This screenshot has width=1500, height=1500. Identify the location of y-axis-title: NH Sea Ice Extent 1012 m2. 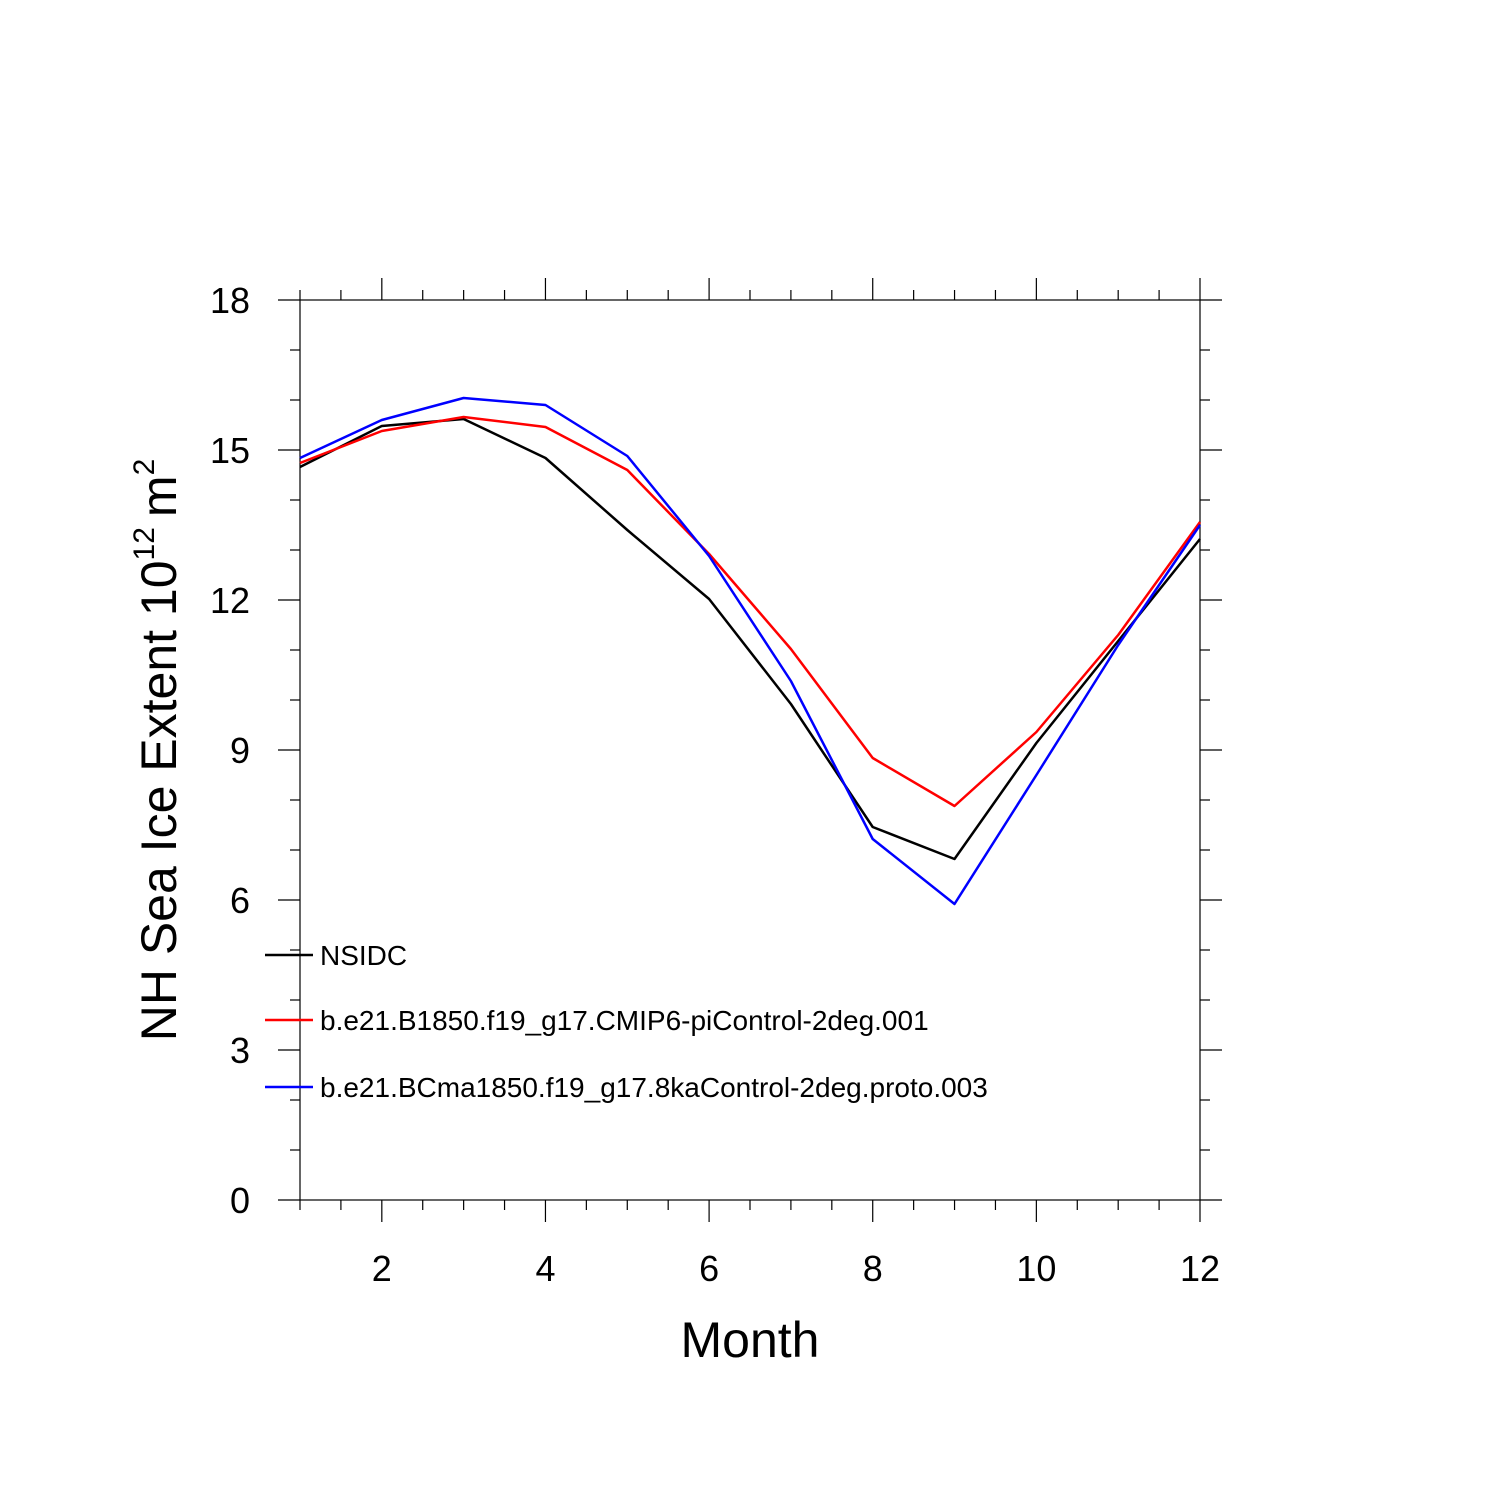
(157, 750).